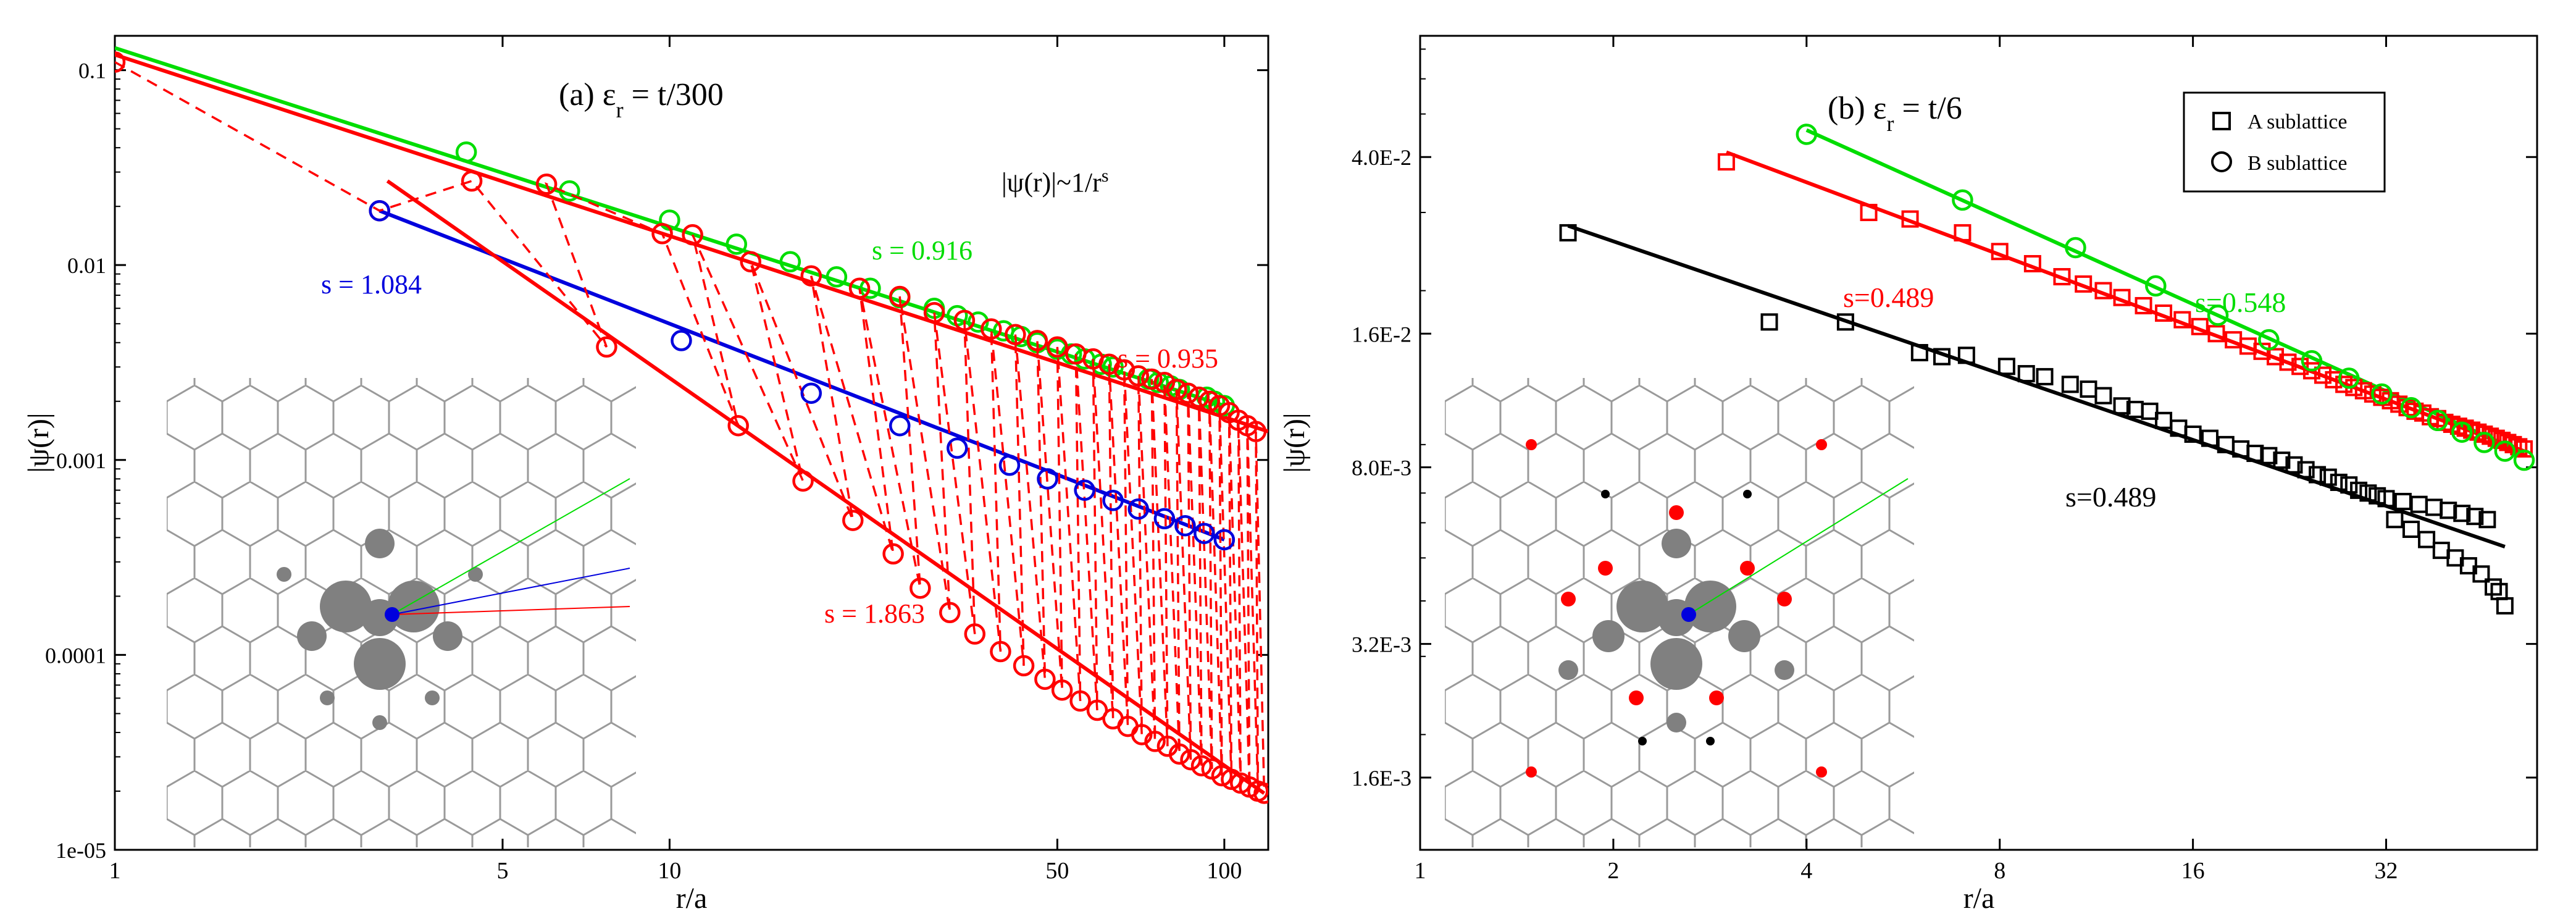 The width and height of the screenshot is (2576, 919). Describe the element at coordinates (1055, 182) in the screenshot. I see `panel-a-formula: |ψ(r)|~1/rs` at that location.